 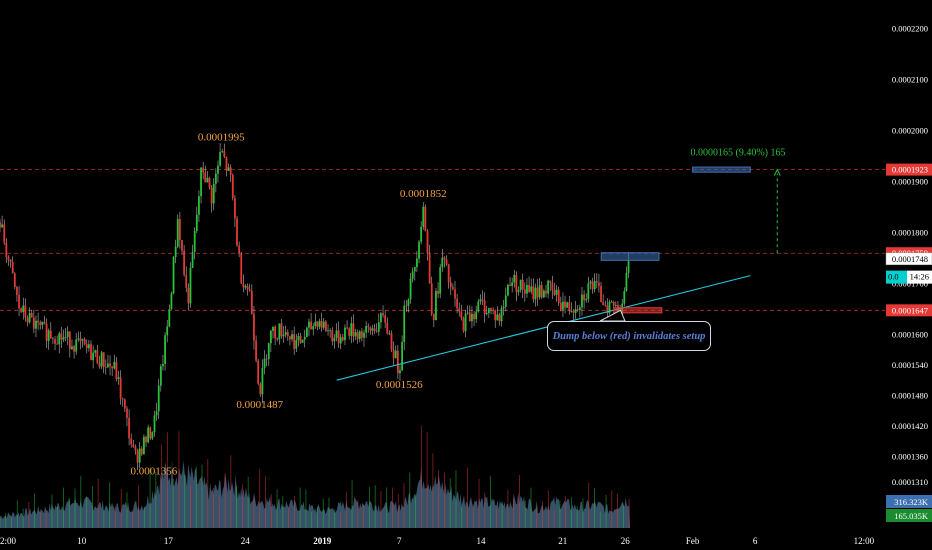 I want to click on volume-tag-label: 165.035K, so click(x=911, y=516).